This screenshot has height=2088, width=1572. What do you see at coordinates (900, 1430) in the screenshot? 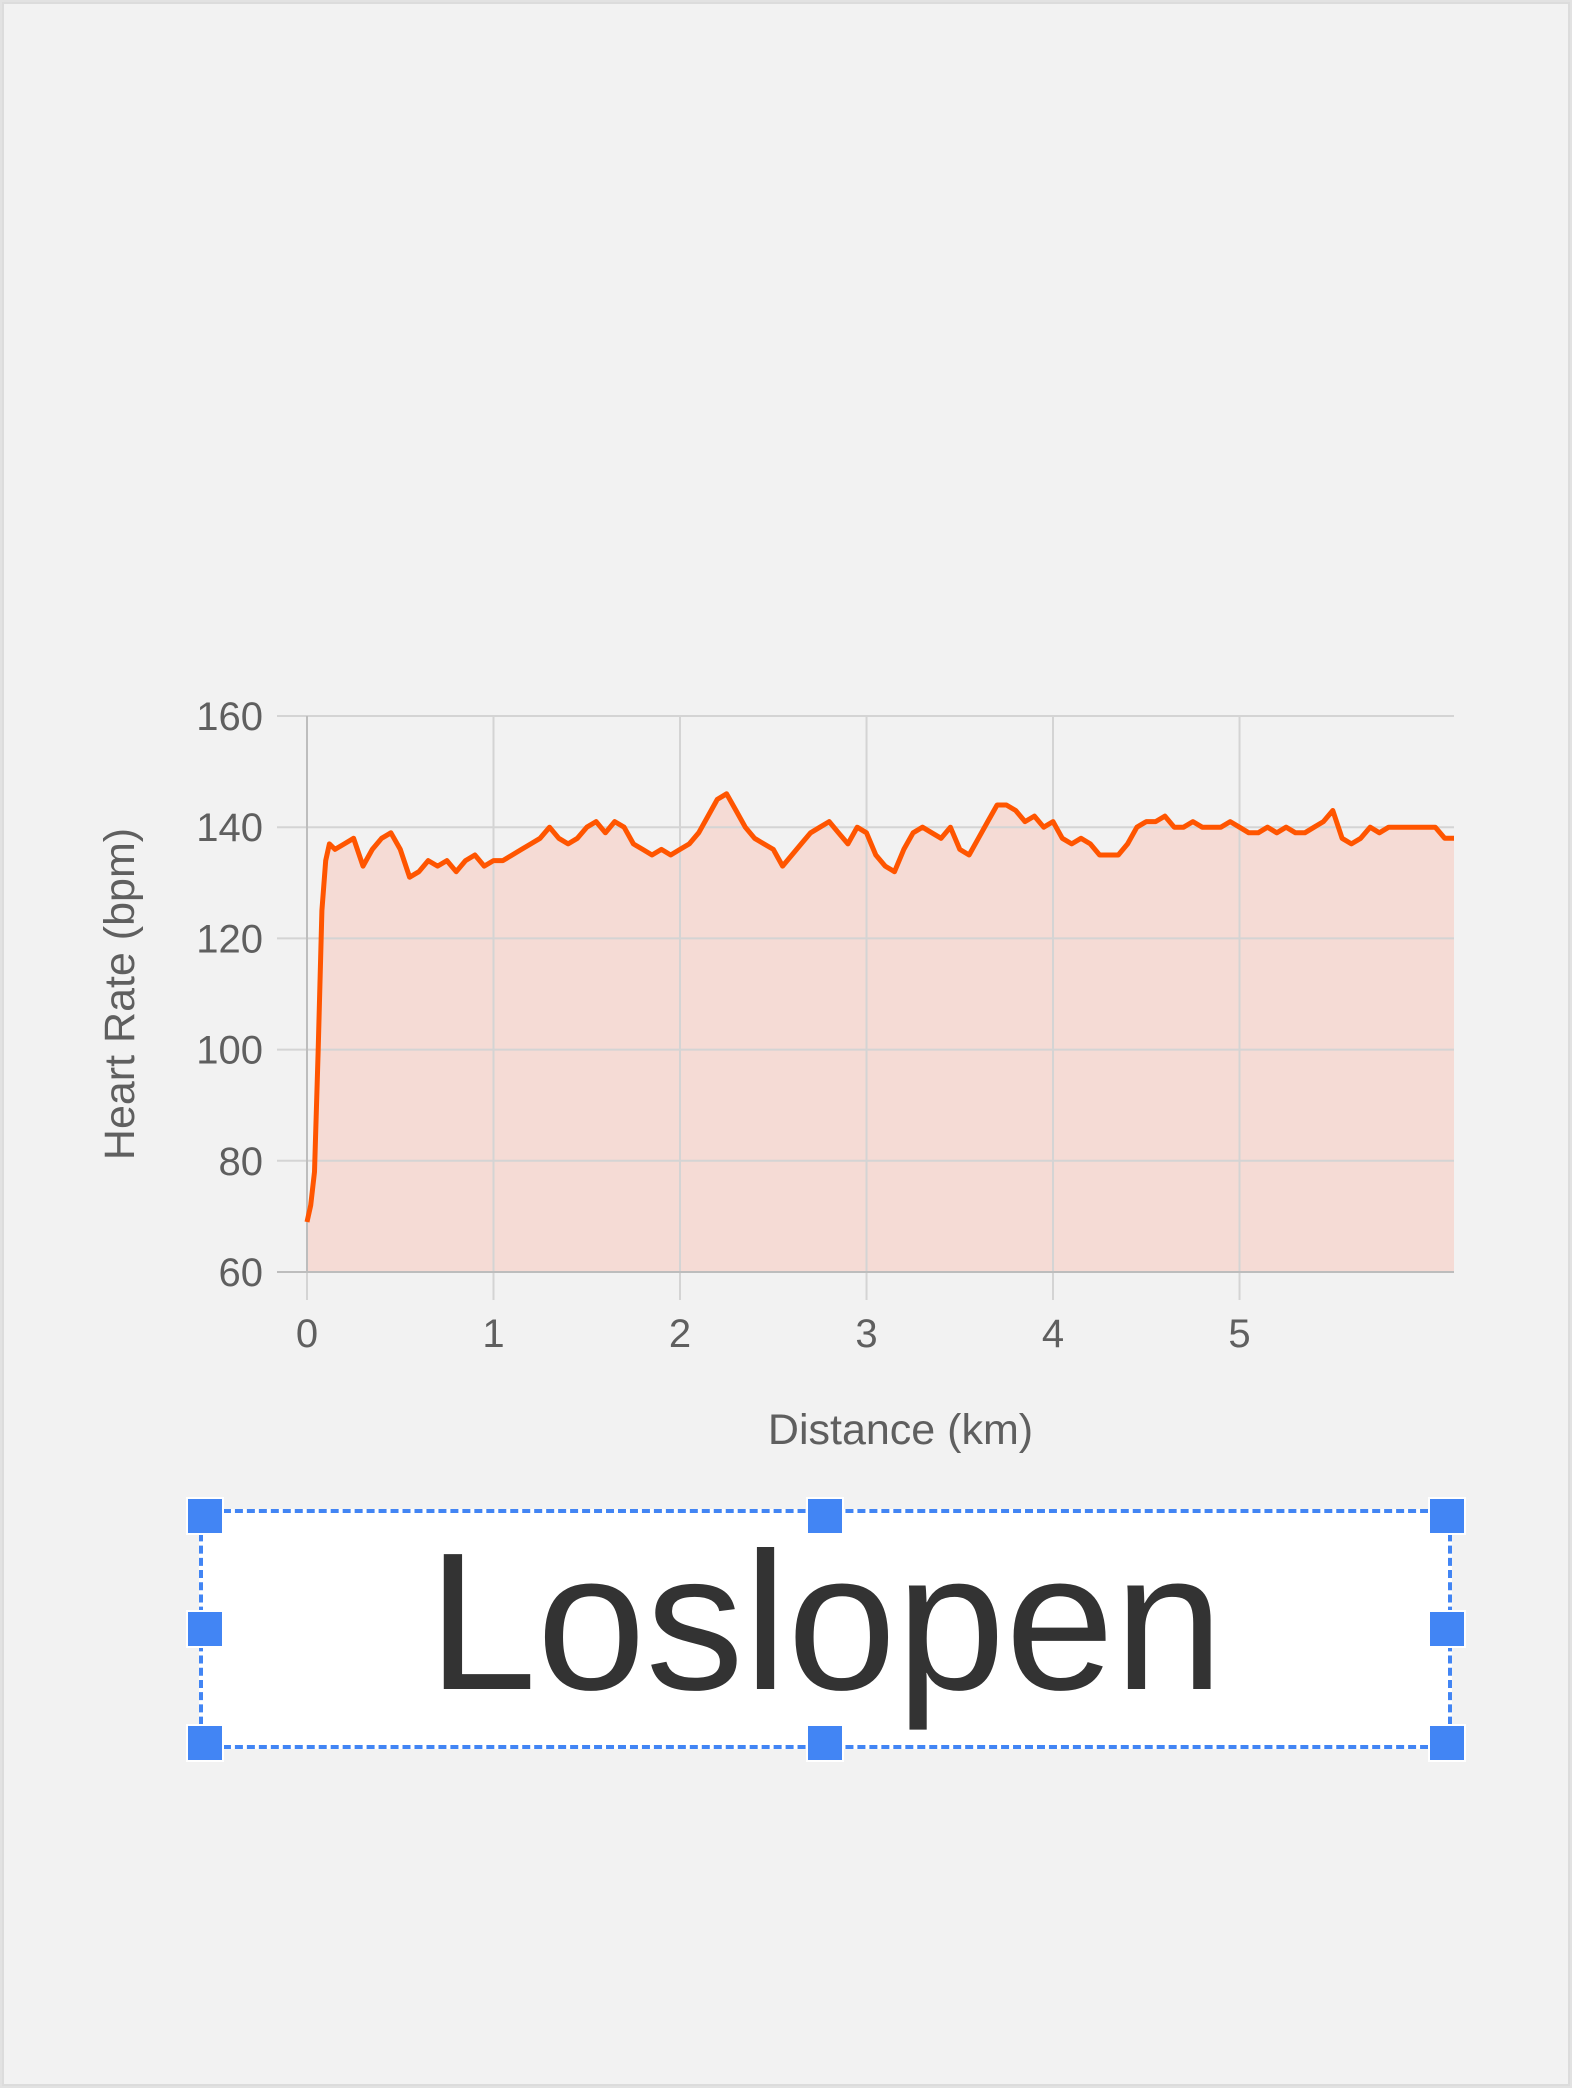
I see `x-axis-title: Distance (km)` at bounding box center [900, 1430].